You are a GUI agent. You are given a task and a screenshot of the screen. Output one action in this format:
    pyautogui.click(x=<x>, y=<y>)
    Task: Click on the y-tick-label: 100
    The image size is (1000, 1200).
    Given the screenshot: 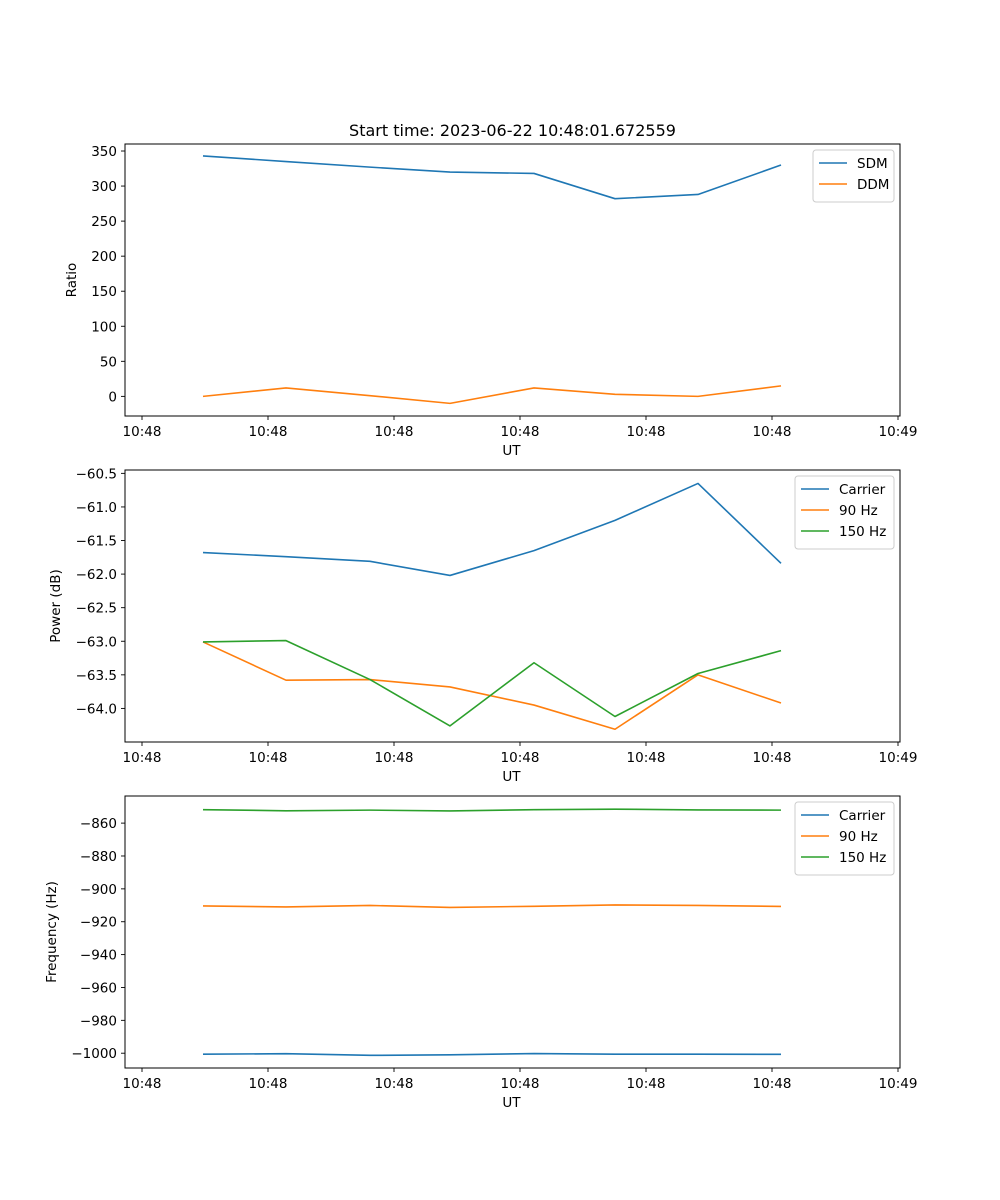 What is the action you would take?
    pyautogui.click(x=104, y=327)
    